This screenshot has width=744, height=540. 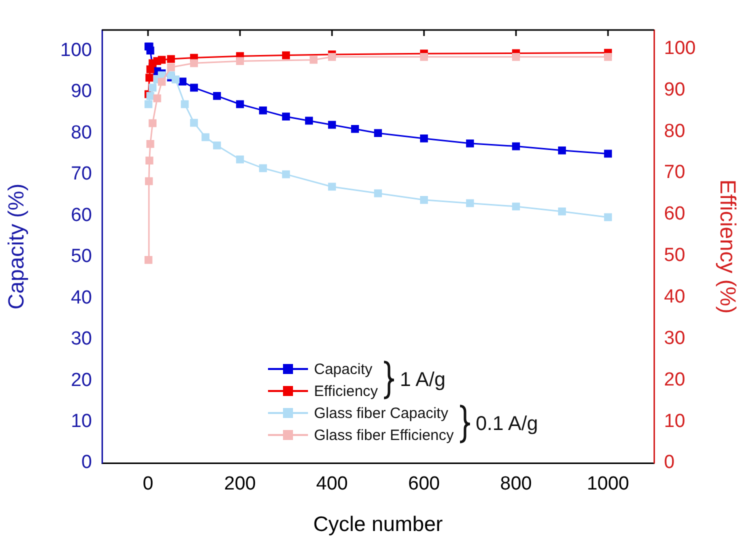 I want to click on x-axis-title: Cycle number, so click(x=378, y=524).